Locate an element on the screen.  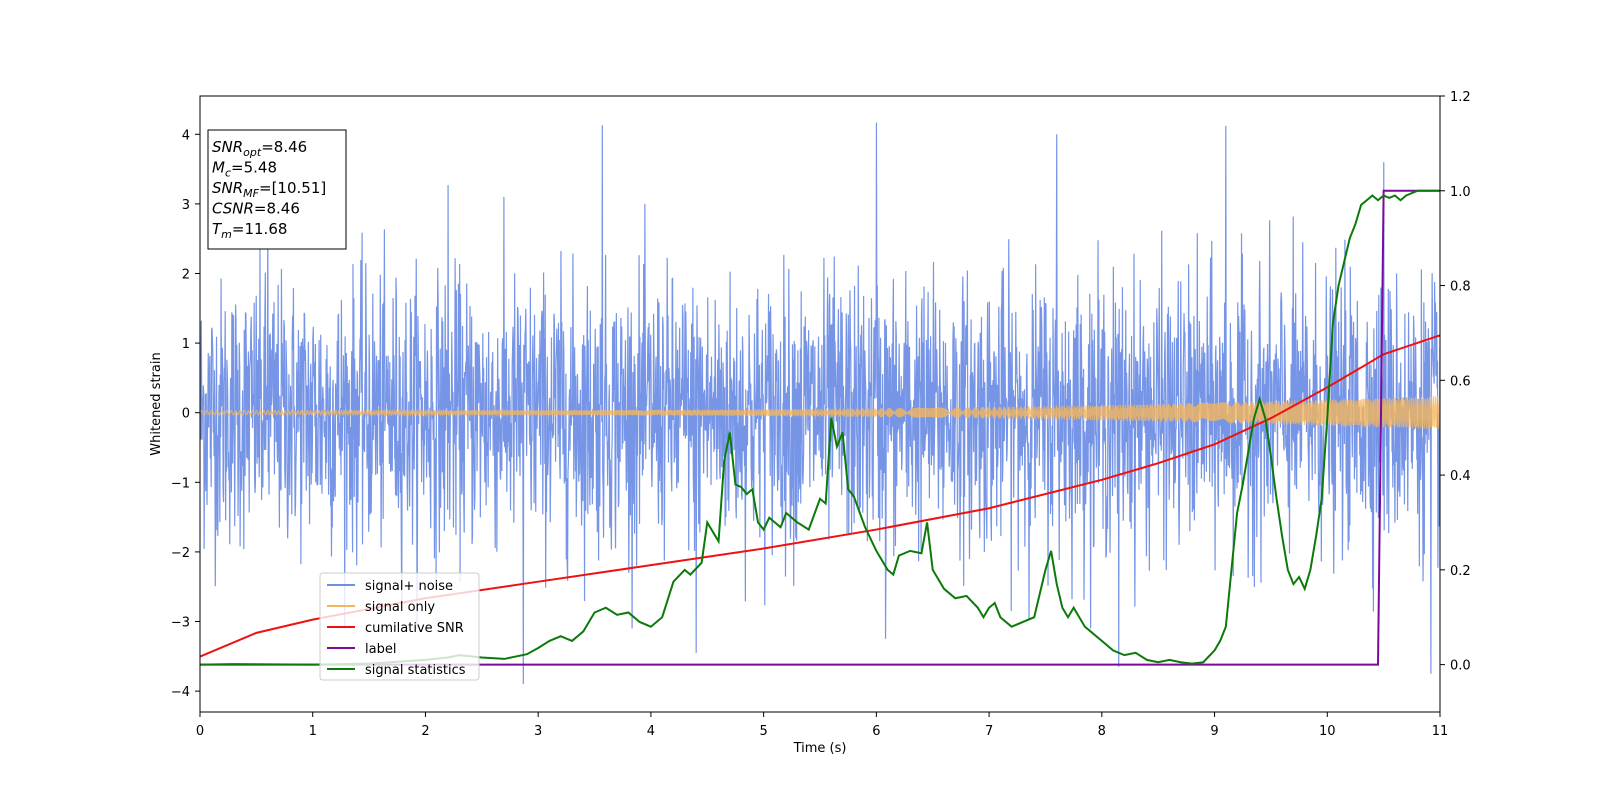
info-textbox-line-sub: MF is located at coordinates (251, 193).